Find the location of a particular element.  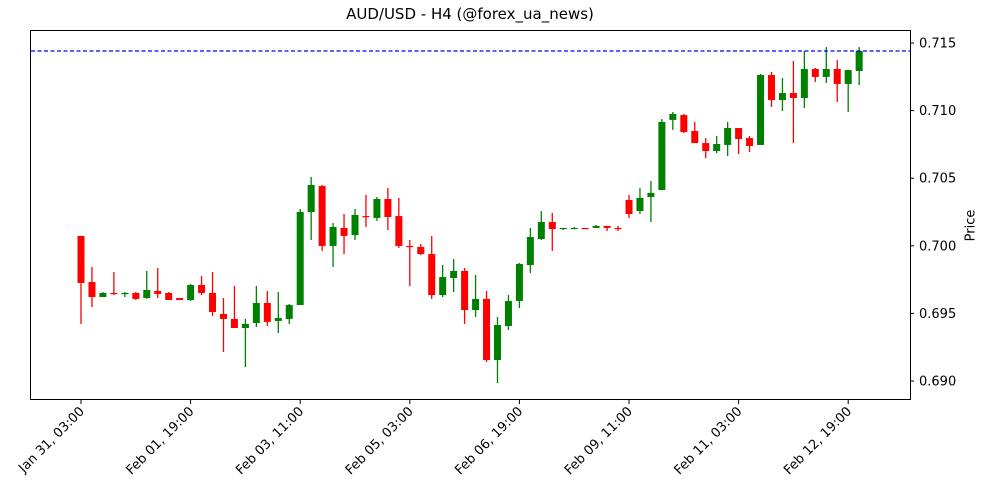

x-tick-label: Feb 12, 19:00 is located at coordinates (818, 441).